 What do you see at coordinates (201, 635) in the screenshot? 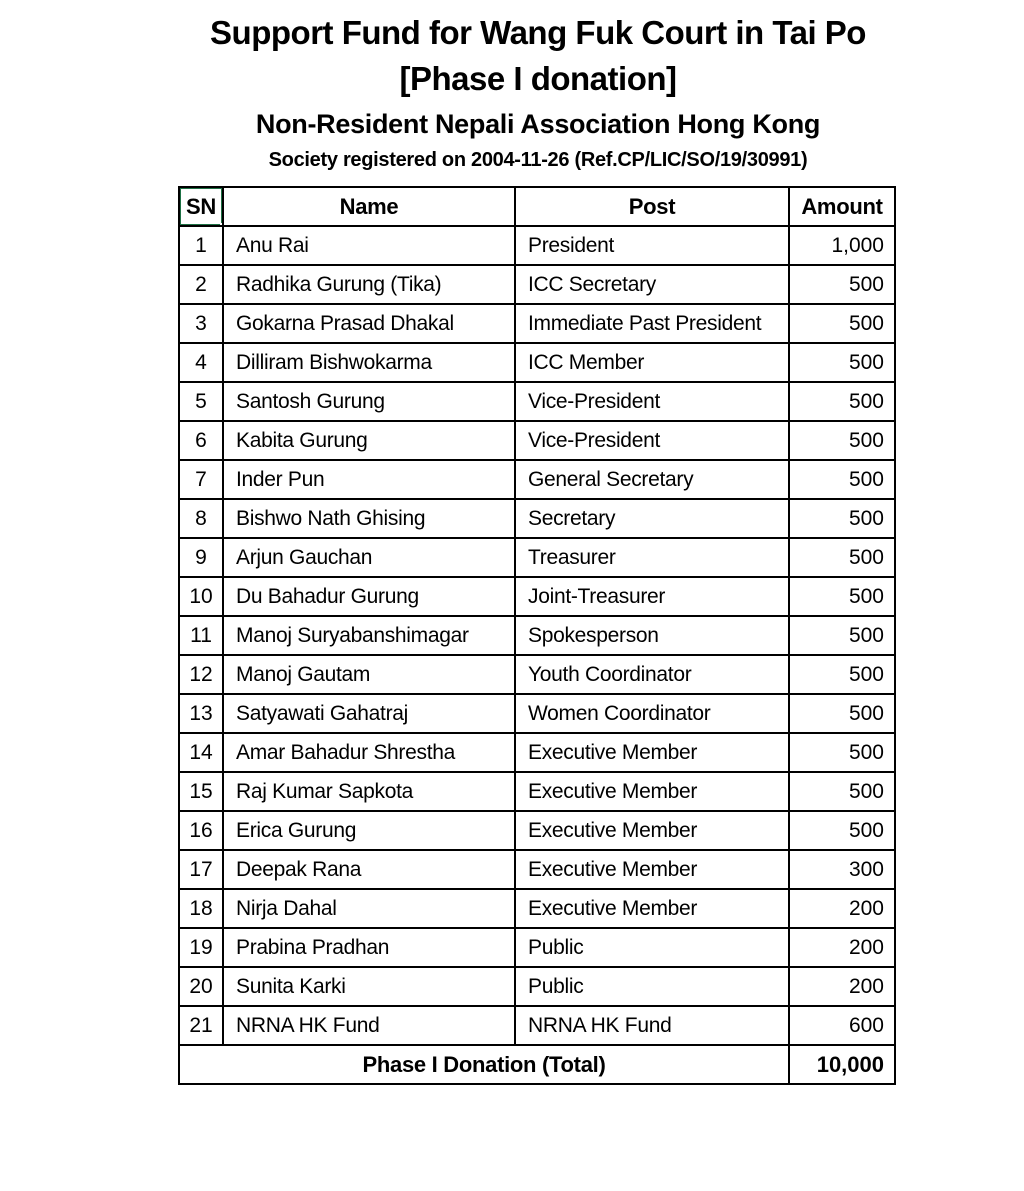
I see `cell-sn: 11` at bounding box center [201, 635].